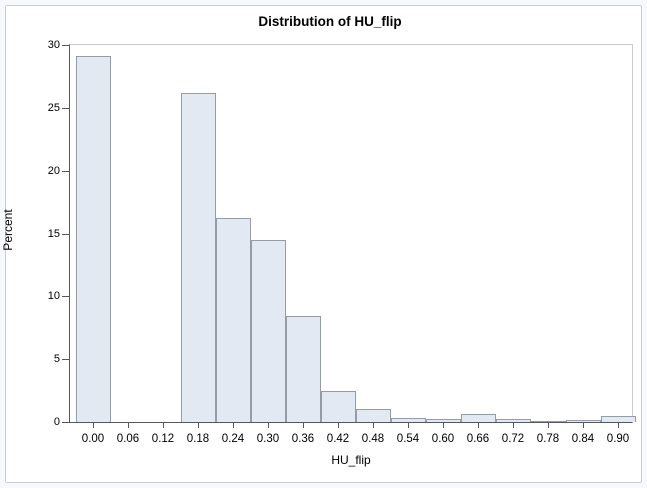 The height and width of the screenshot is (488, 647). I want to click on x-tick-label: 0.00, so click(93, 439).